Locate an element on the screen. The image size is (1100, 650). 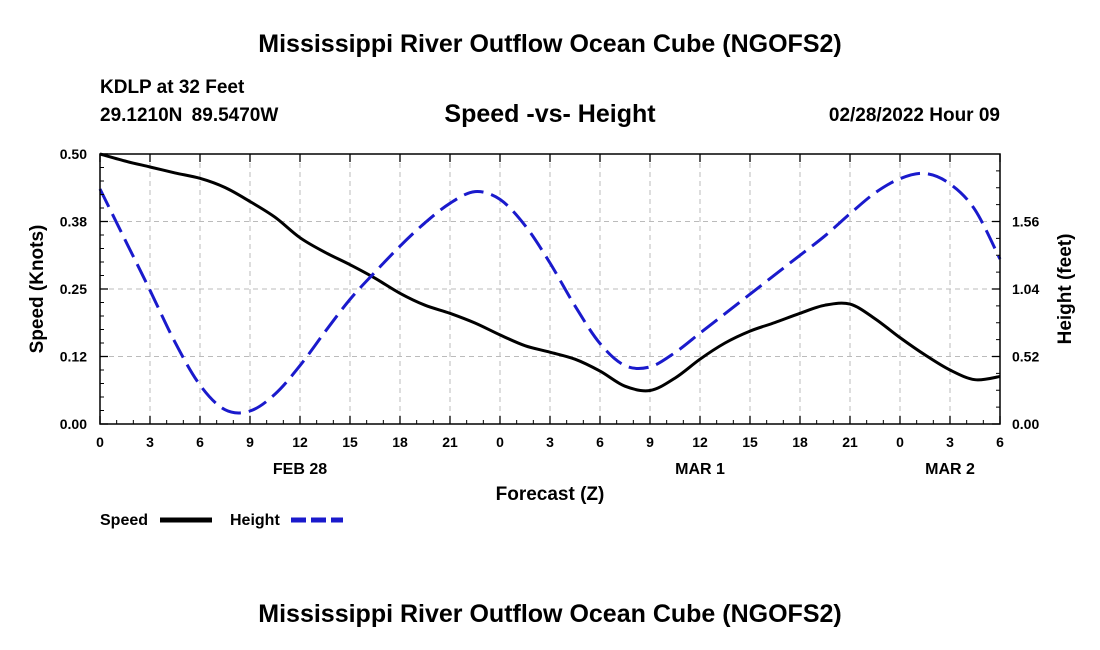
x-date-label: FEB 28 is located at coordinates (300, 469).